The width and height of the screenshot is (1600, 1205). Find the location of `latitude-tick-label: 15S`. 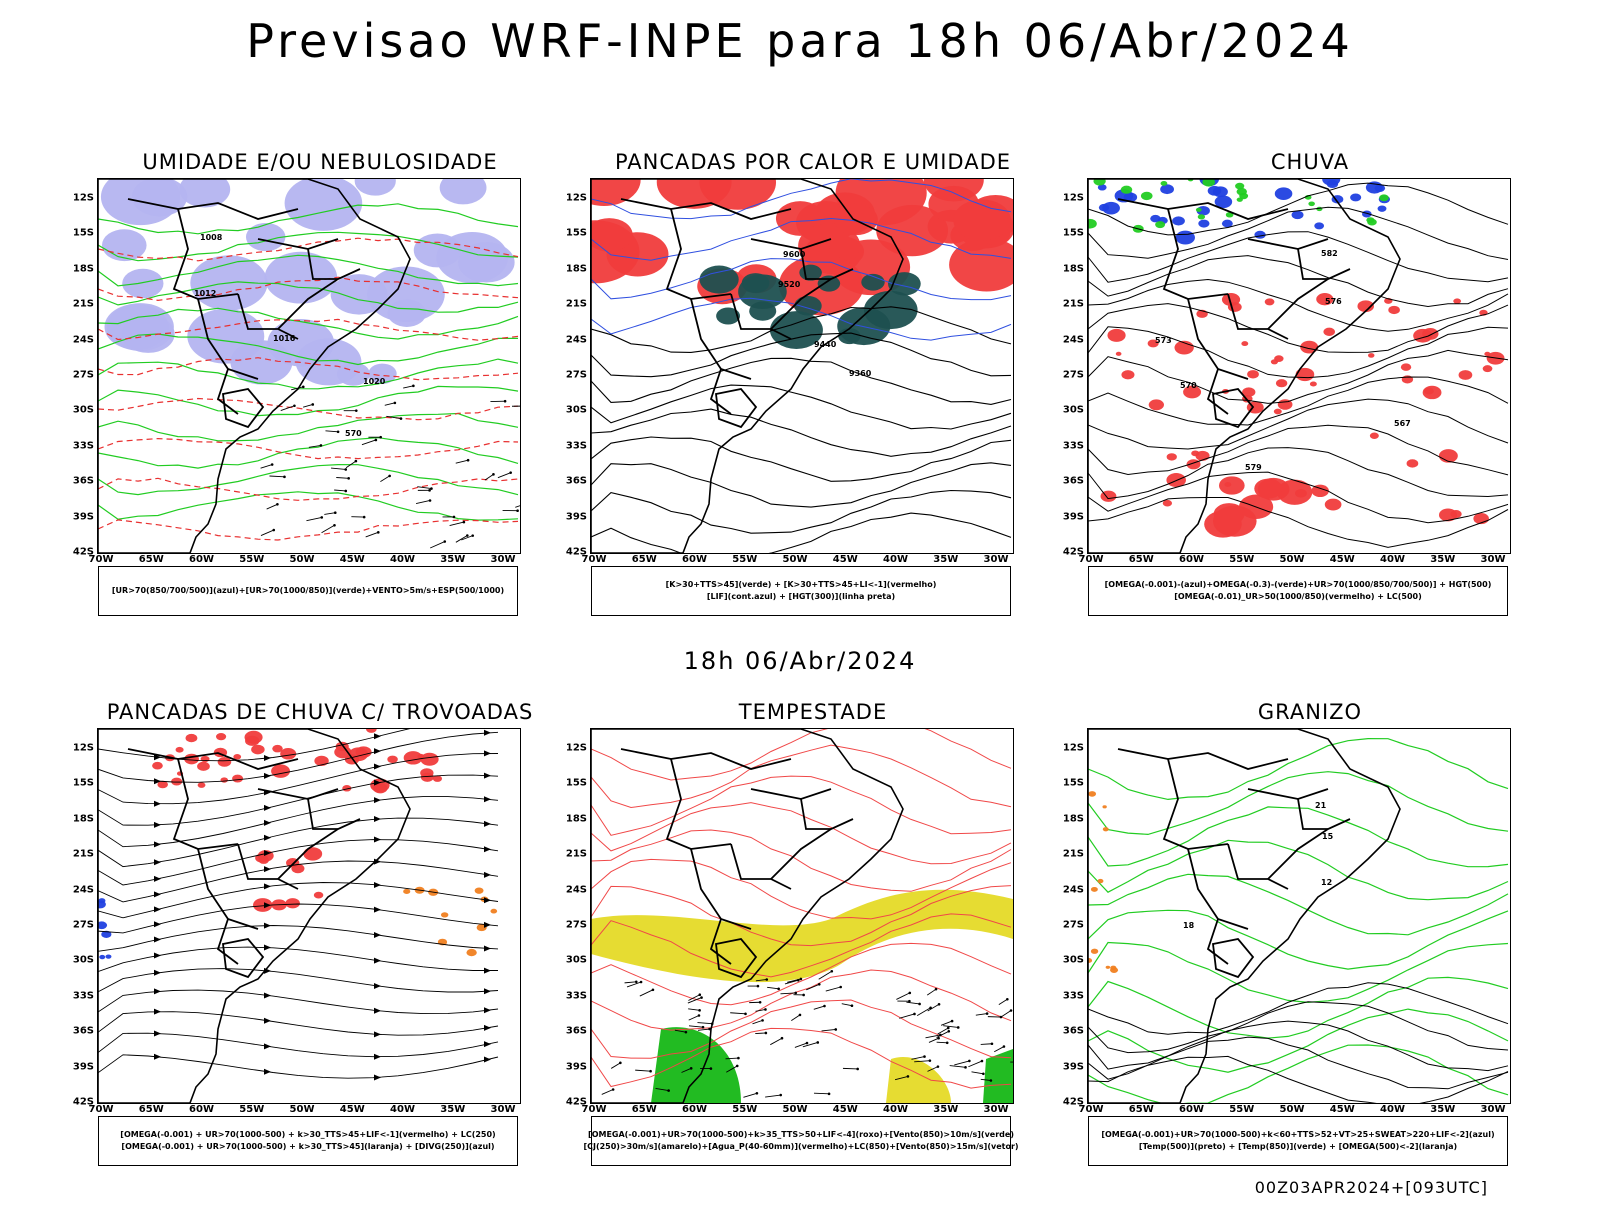

latitude-tick-label: 15S is located at coordinates (576, 233).